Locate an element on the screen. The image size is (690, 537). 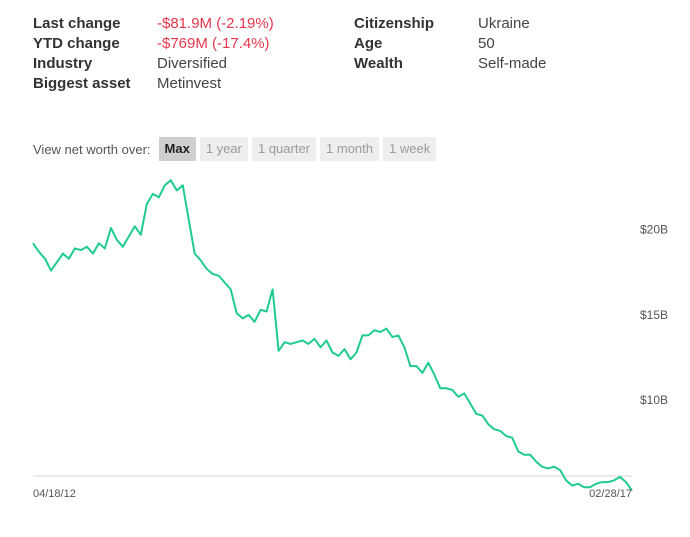
stat-wealth: Wealth is located at coordinates (378, 64).